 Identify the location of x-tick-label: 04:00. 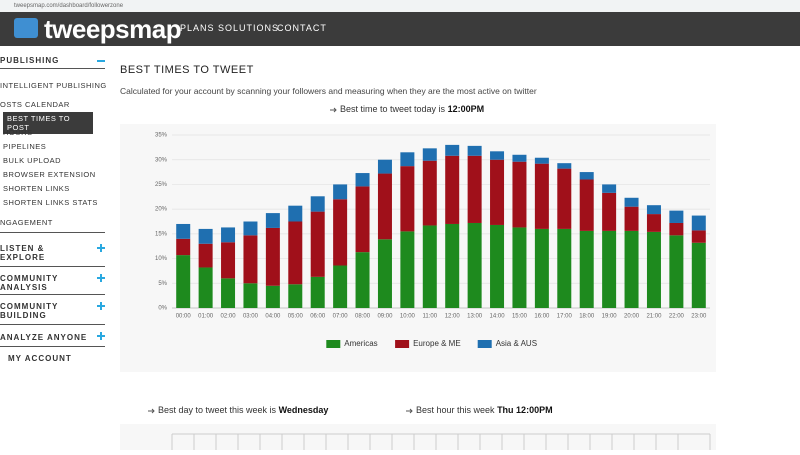
(273, 317).